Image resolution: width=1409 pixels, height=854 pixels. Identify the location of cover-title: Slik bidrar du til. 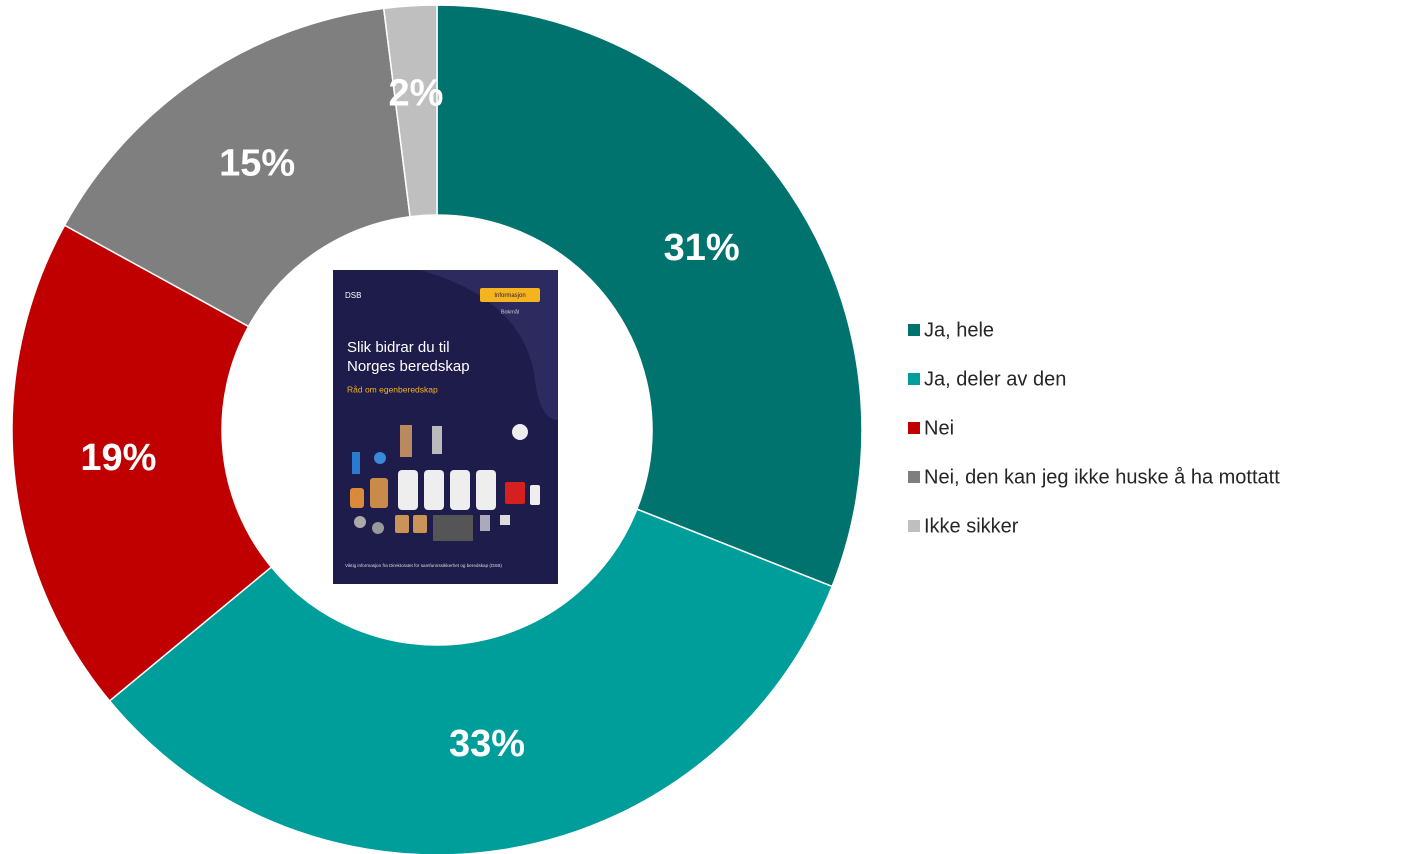
(398, 347).